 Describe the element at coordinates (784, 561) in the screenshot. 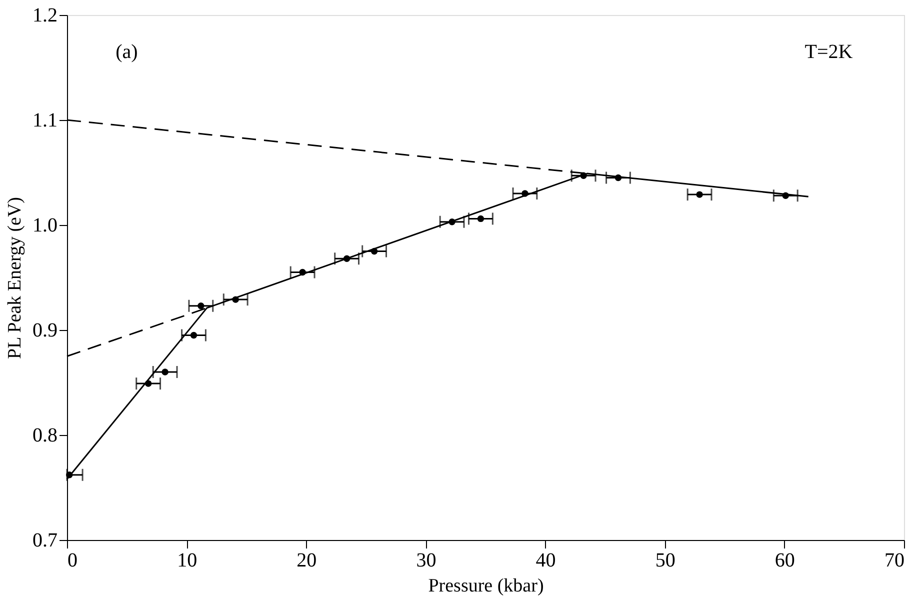

I see `x-tick-label: 60` at that location.